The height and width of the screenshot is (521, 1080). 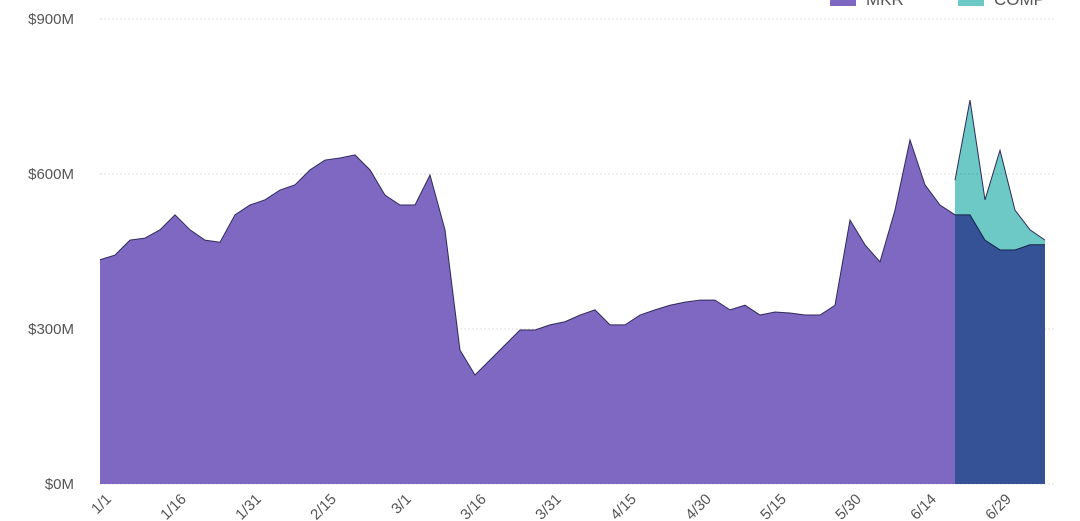 What do you see at coordinates (548, 506) in the screenshot?
I see `x-tick-label: 3/31` at bounding box center [548, 506].